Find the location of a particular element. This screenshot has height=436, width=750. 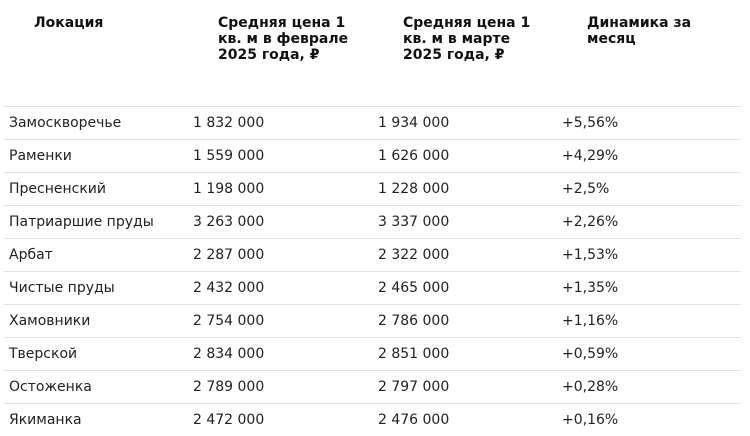

table-row: Пресненский 1 198 000 1 228 000 +2,5% is located at coordinates (372, 188).